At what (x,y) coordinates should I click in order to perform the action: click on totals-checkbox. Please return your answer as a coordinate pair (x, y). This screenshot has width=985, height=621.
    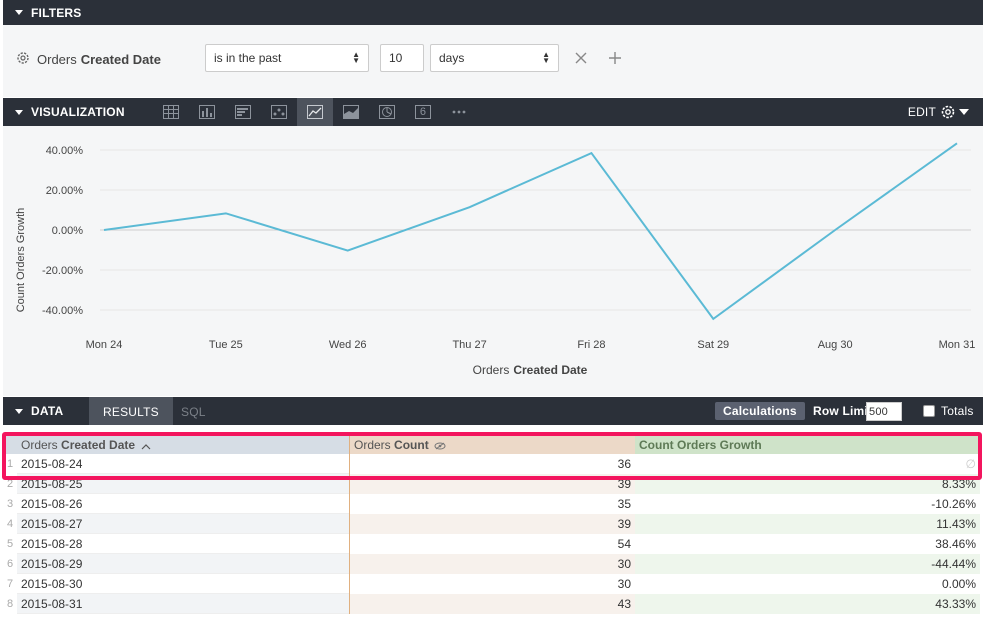
    Looking at the image, I should click on (929, 411).